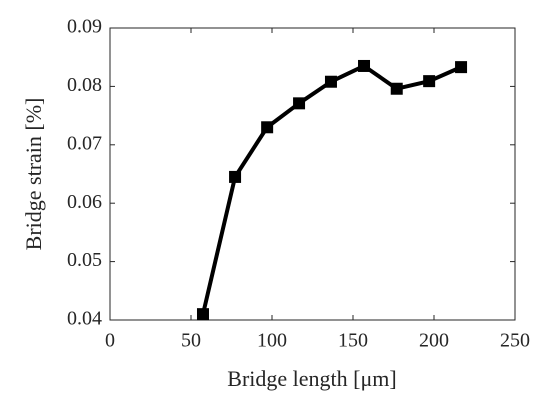  I want to click on x-tick-label: 50, so click(191, 341).